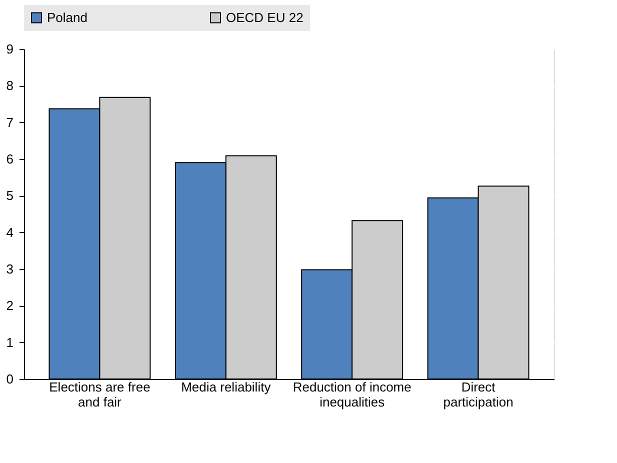 The height and width of the screenshot is (463, 617). Describe the element at coordinates (10, 49) in the screenshot. I see `y-tick-label: 9` at that location.